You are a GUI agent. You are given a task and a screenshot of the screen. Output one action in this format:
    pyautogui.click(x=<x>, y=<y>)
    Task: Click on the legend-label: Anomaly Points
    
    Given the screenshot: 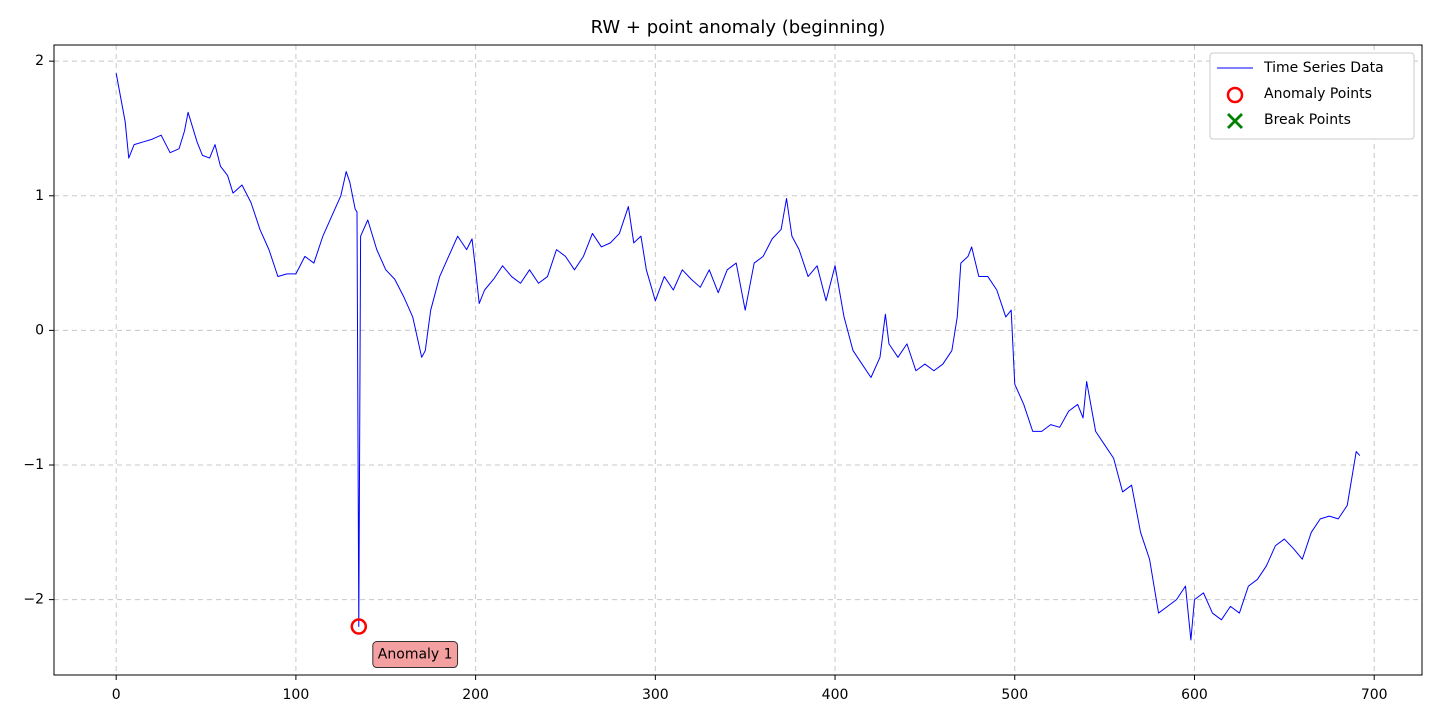 What is the action you would take?
    pyautogui.click(x=1318, y=94)
    